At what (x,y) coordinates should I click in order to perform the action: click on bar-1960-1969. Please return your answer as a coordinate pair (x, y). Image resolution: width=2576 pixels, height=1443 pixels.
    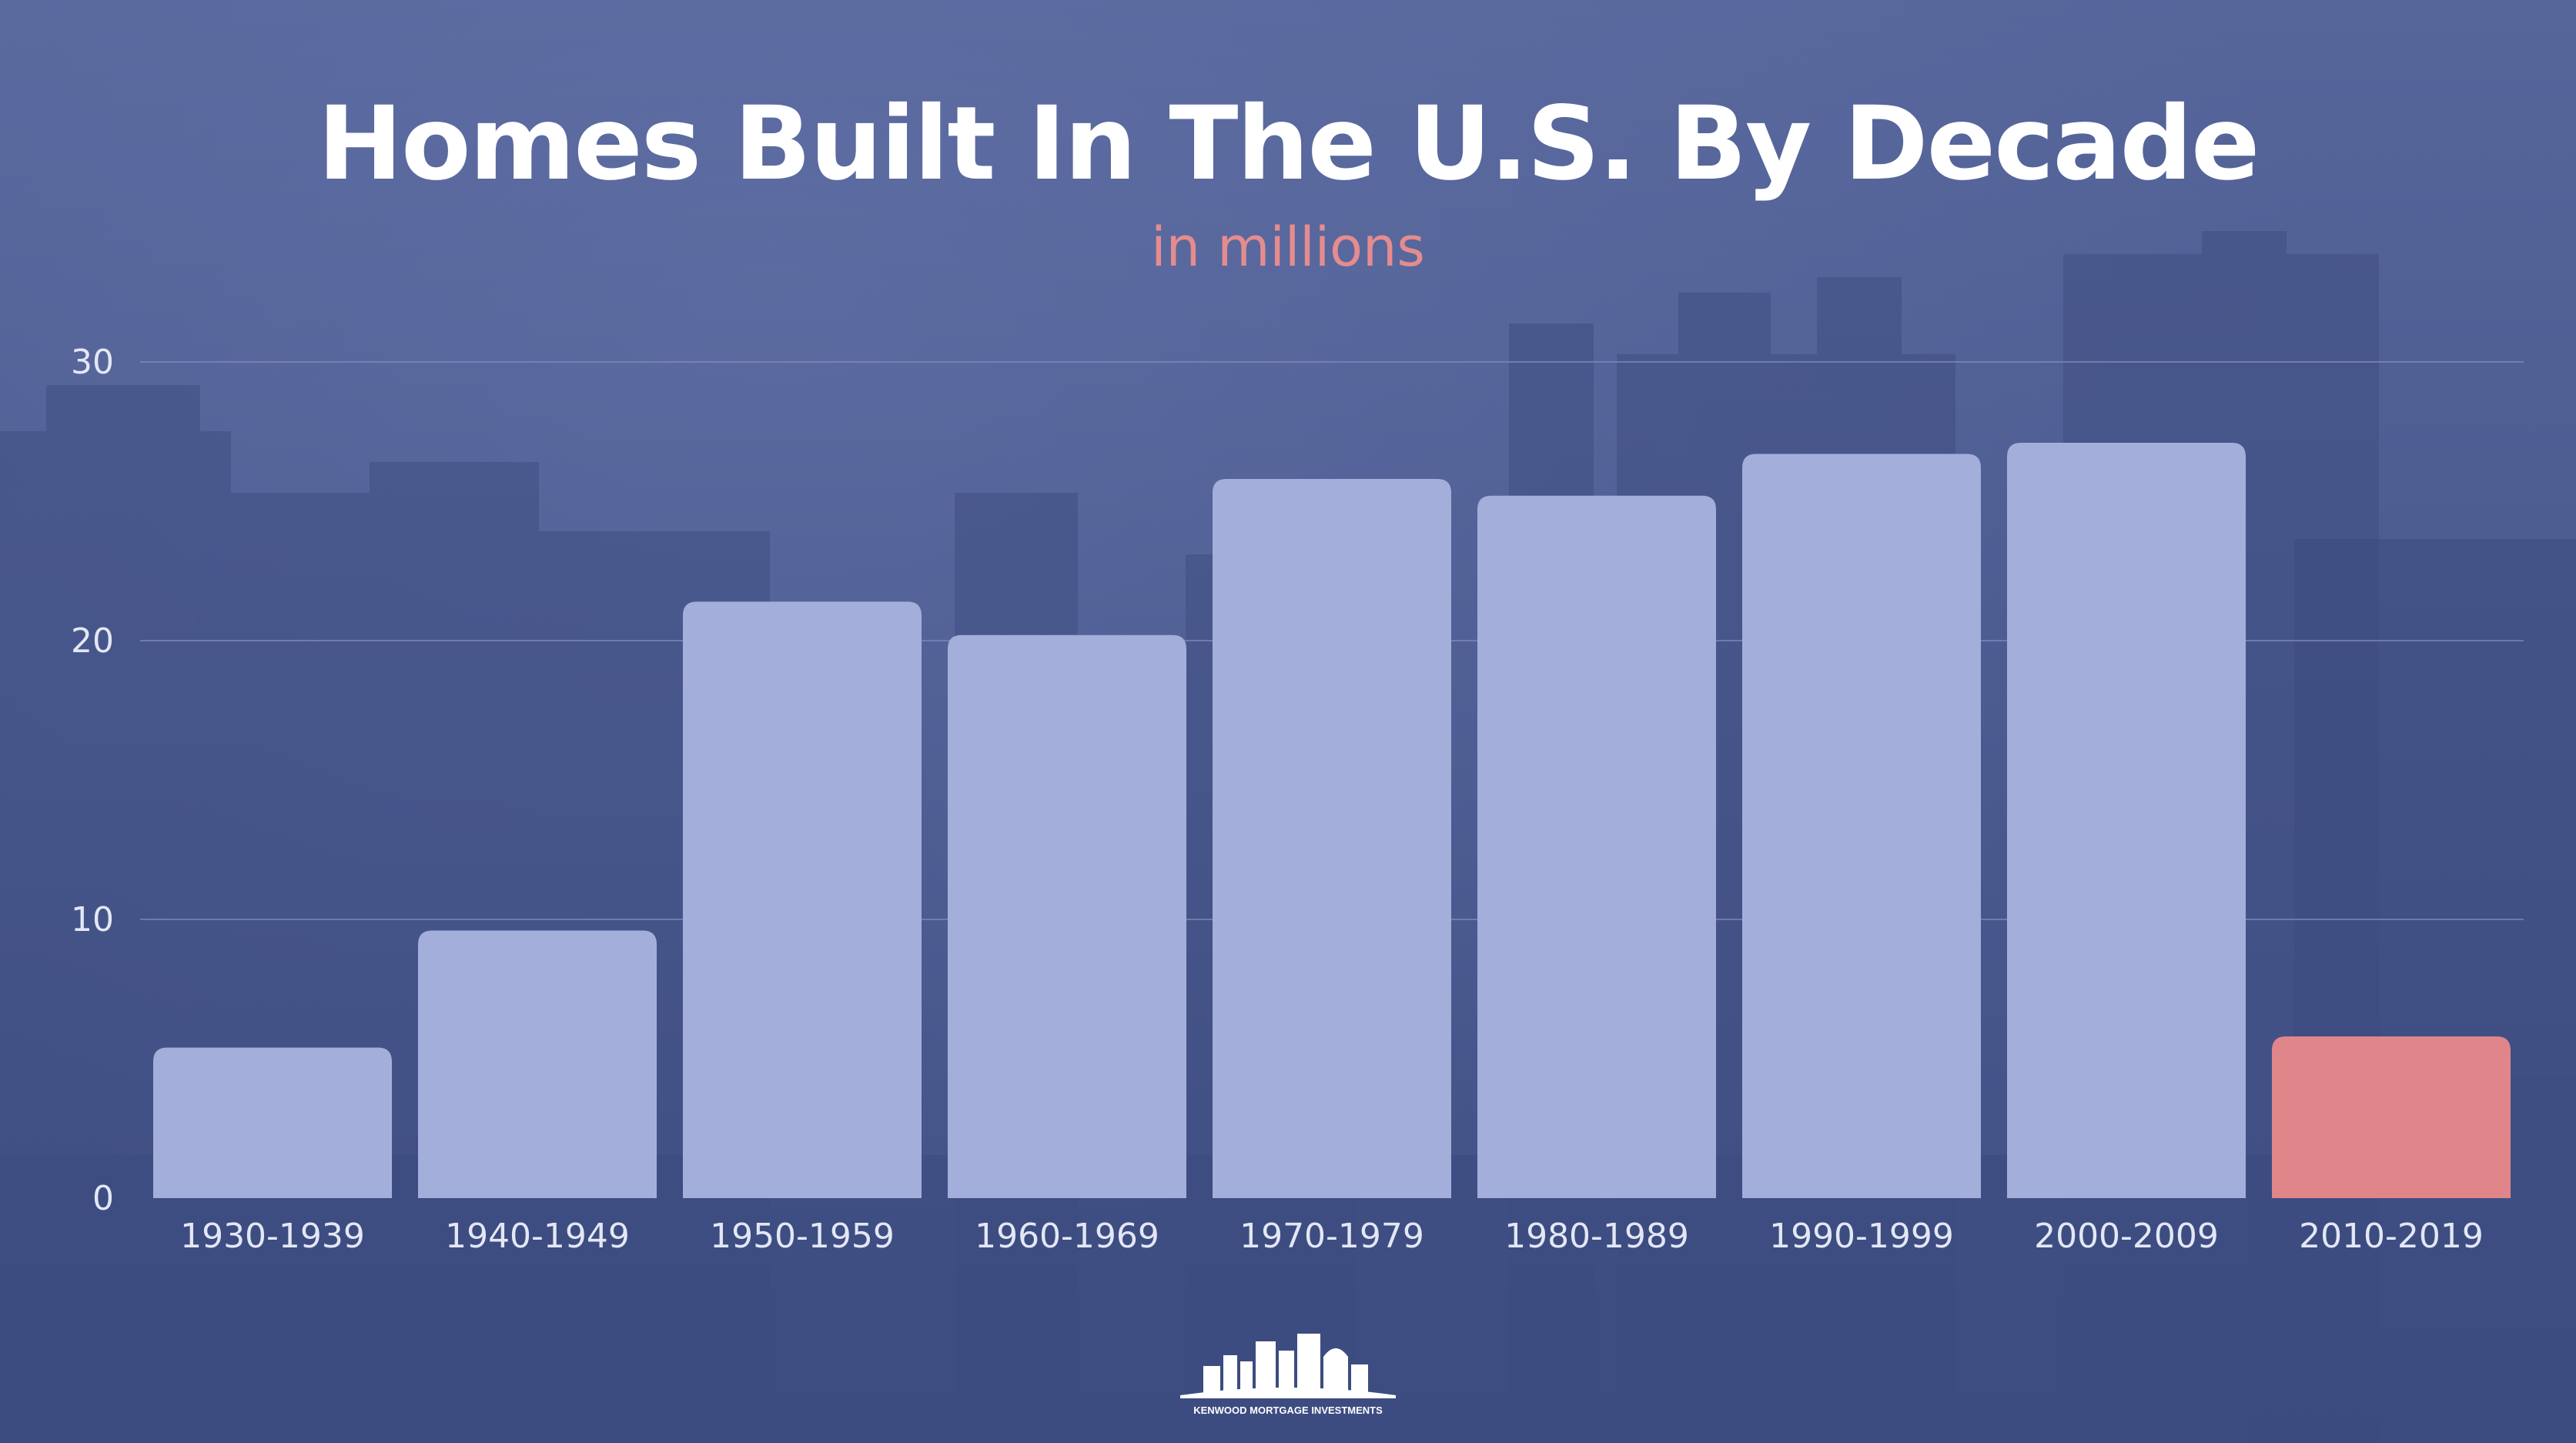
    Looking at the image, I should click on (1067, 916).